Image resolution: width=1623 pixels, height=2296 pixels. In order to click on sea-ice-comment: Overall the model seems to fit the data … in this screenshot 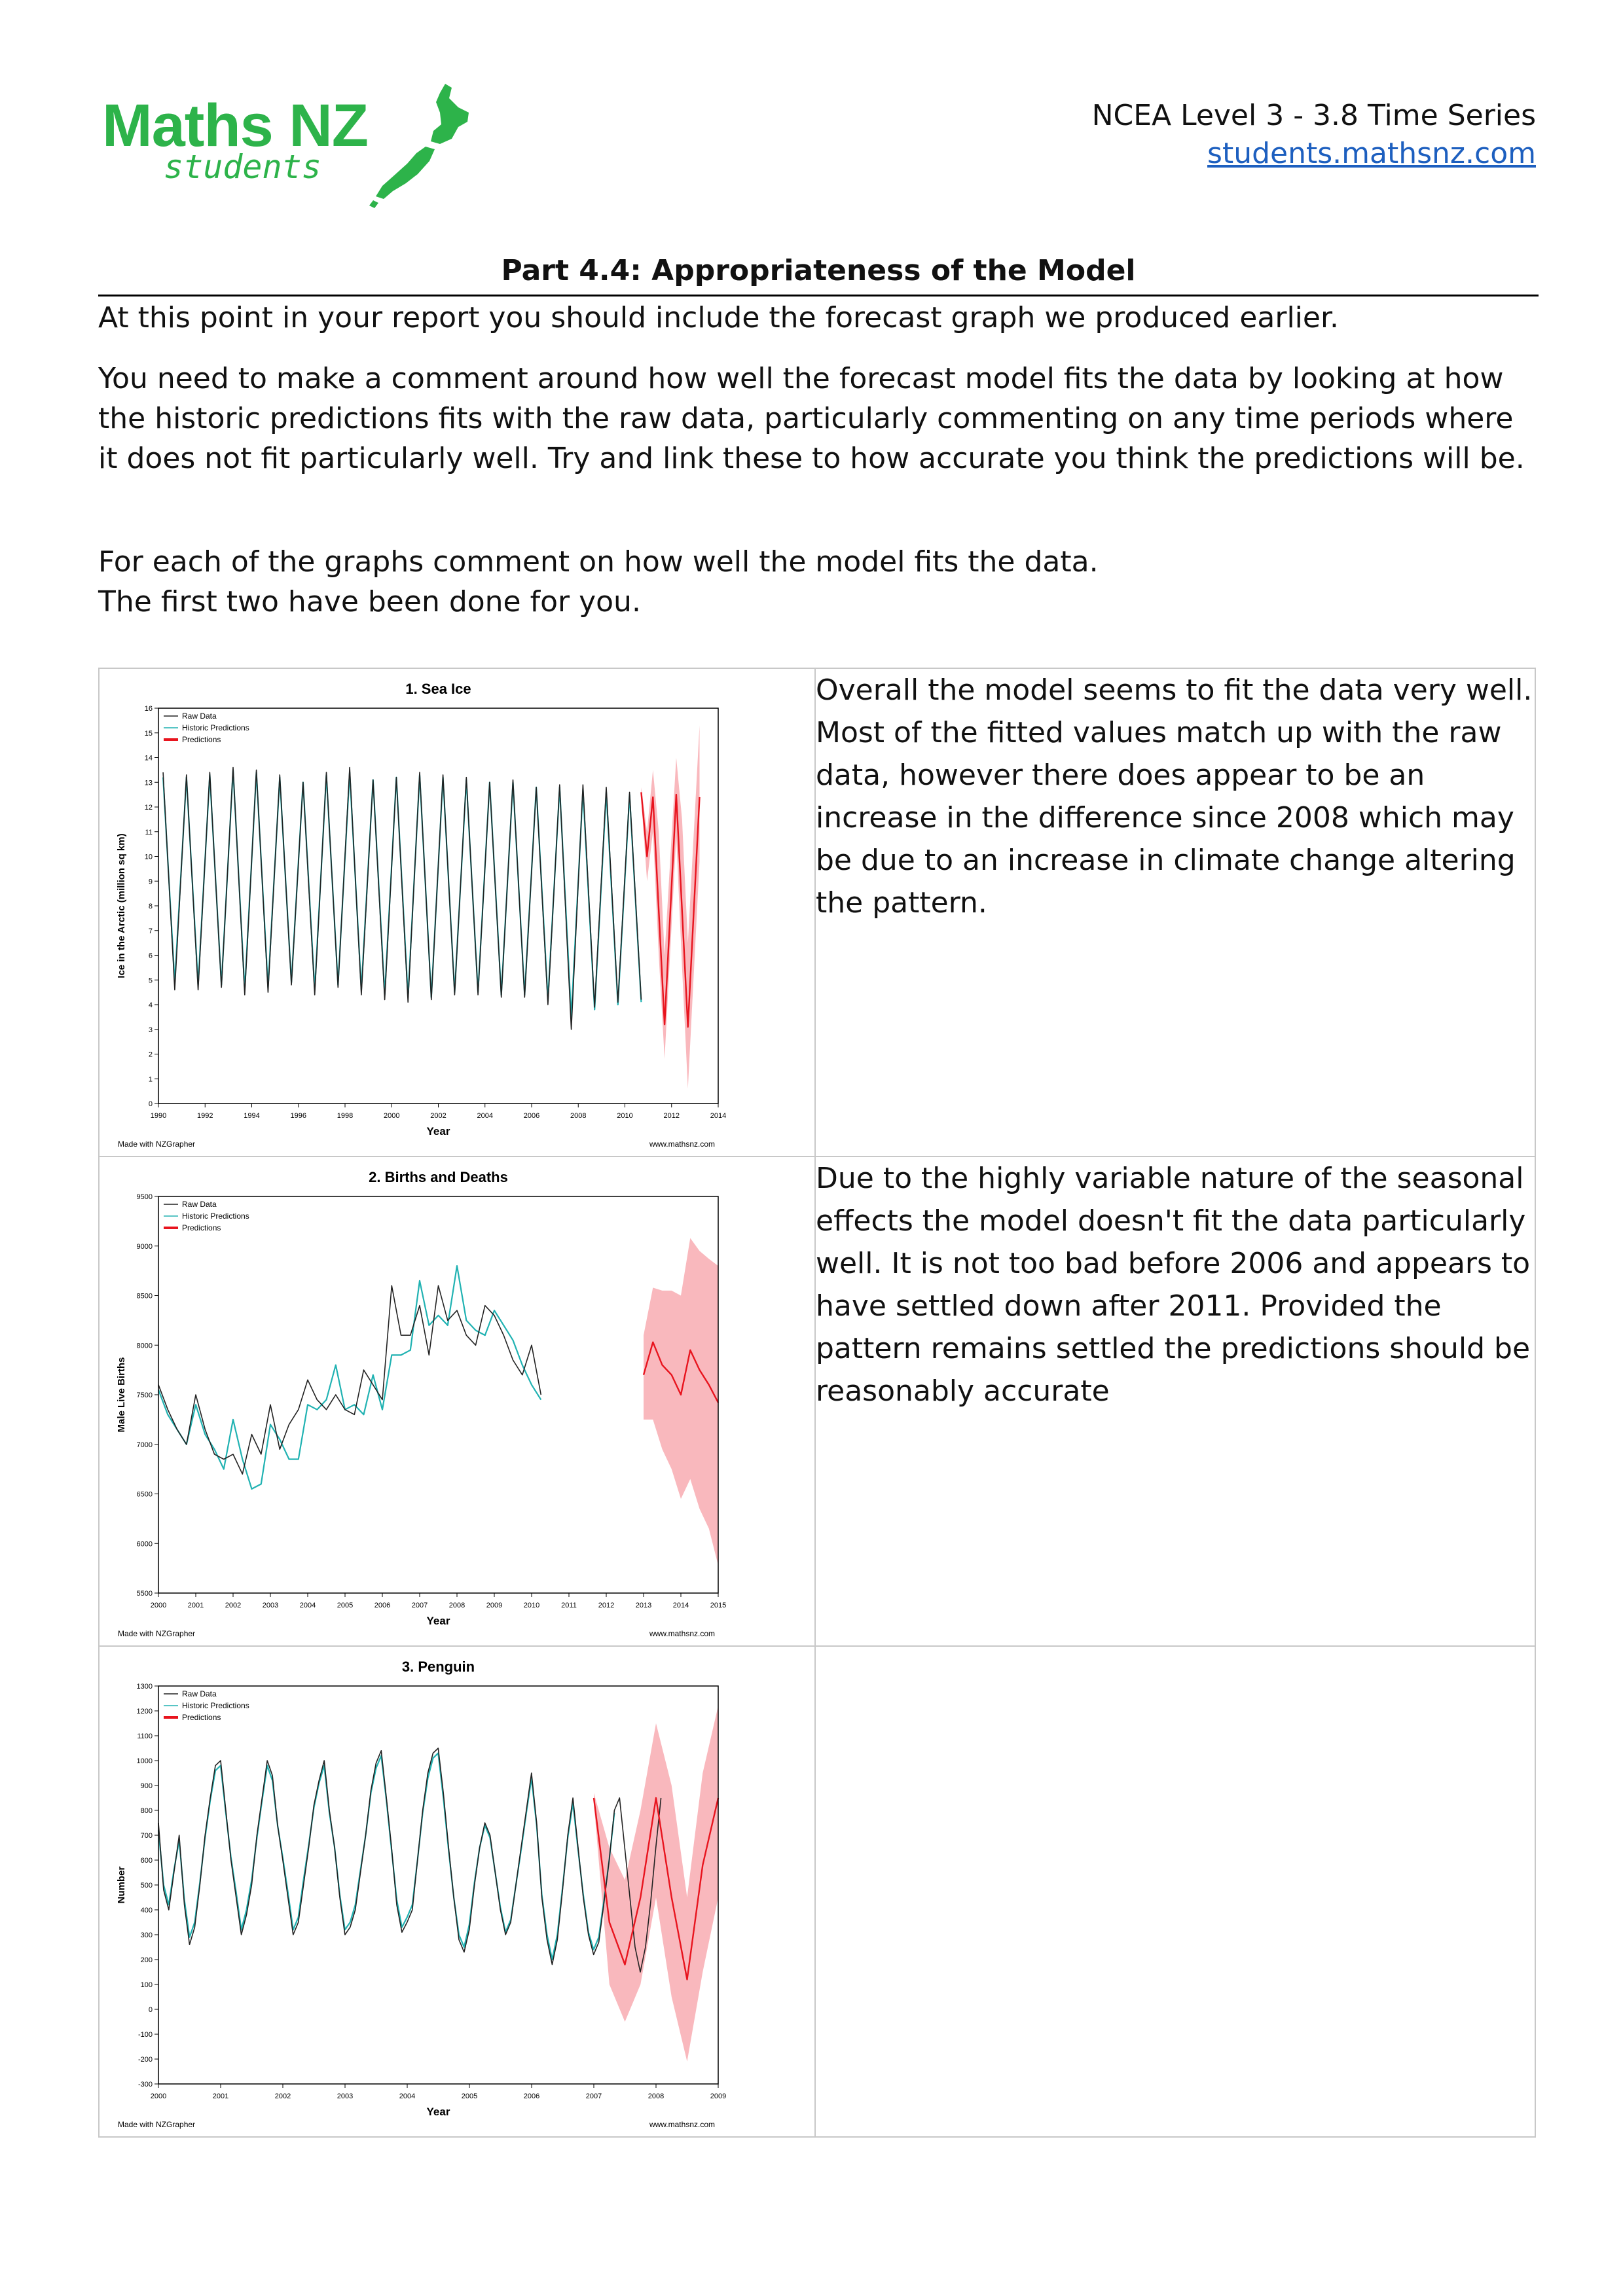, I will do `click(1174, 796)`.